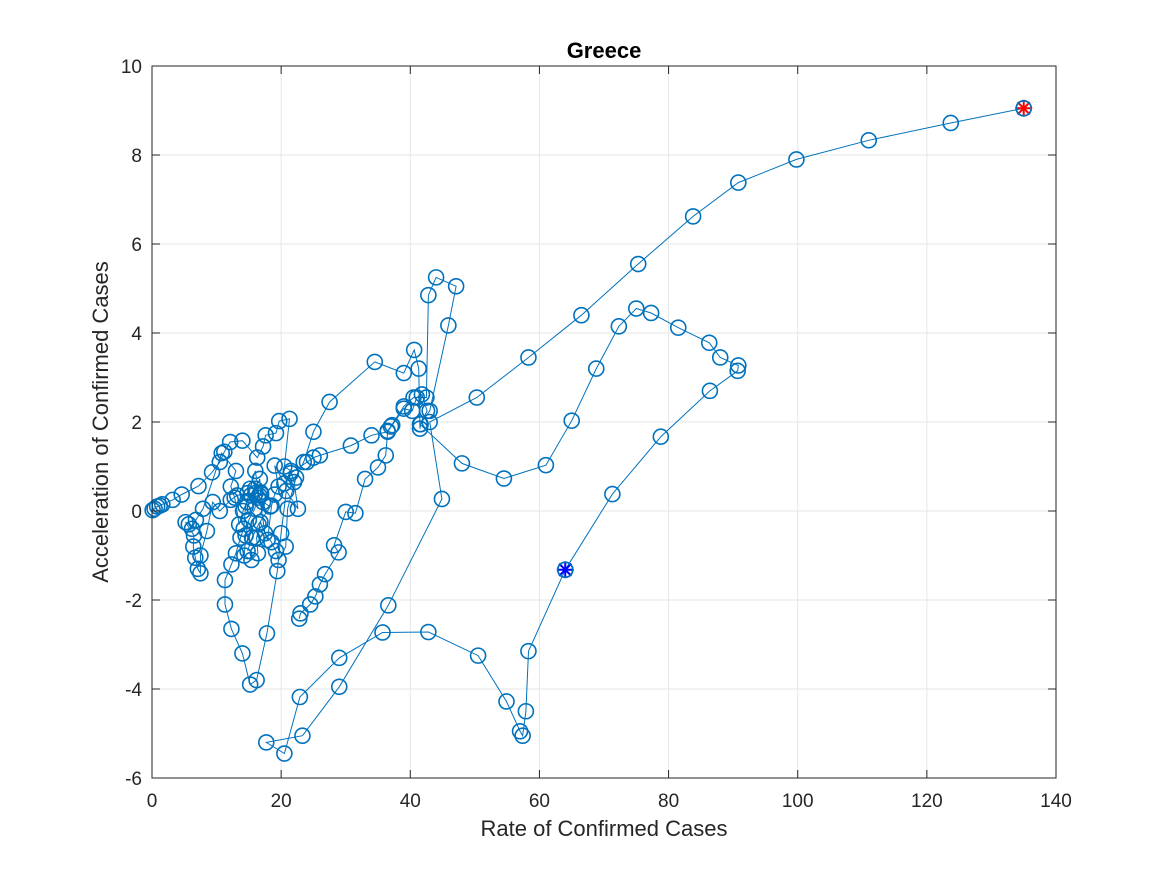 The image size is (1167, 875). I want to click on x-tick-label: 0, so click(152, 801).